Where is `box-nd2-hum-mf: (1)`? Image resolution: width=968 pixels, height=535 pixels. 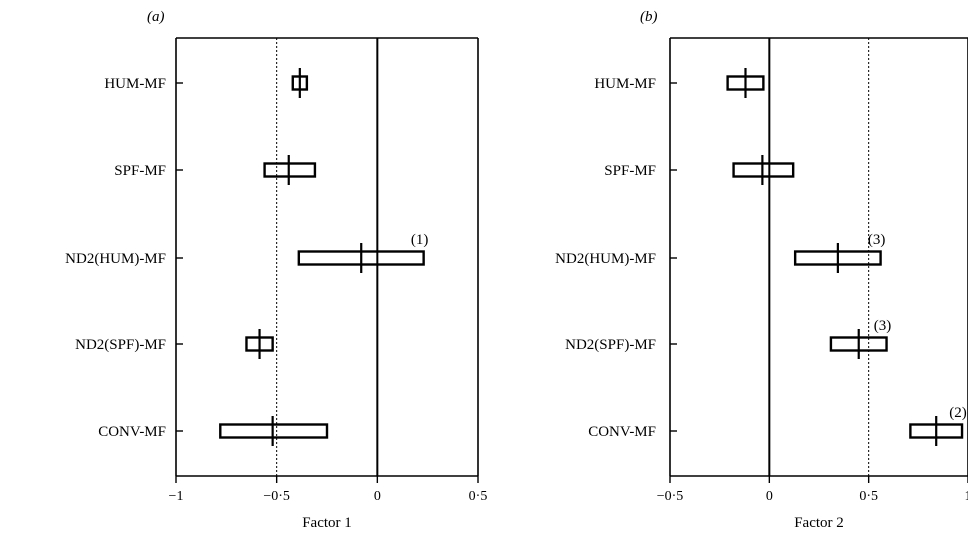 box-nd2-hum-mf: (1) is located at coordinates (363, 252).